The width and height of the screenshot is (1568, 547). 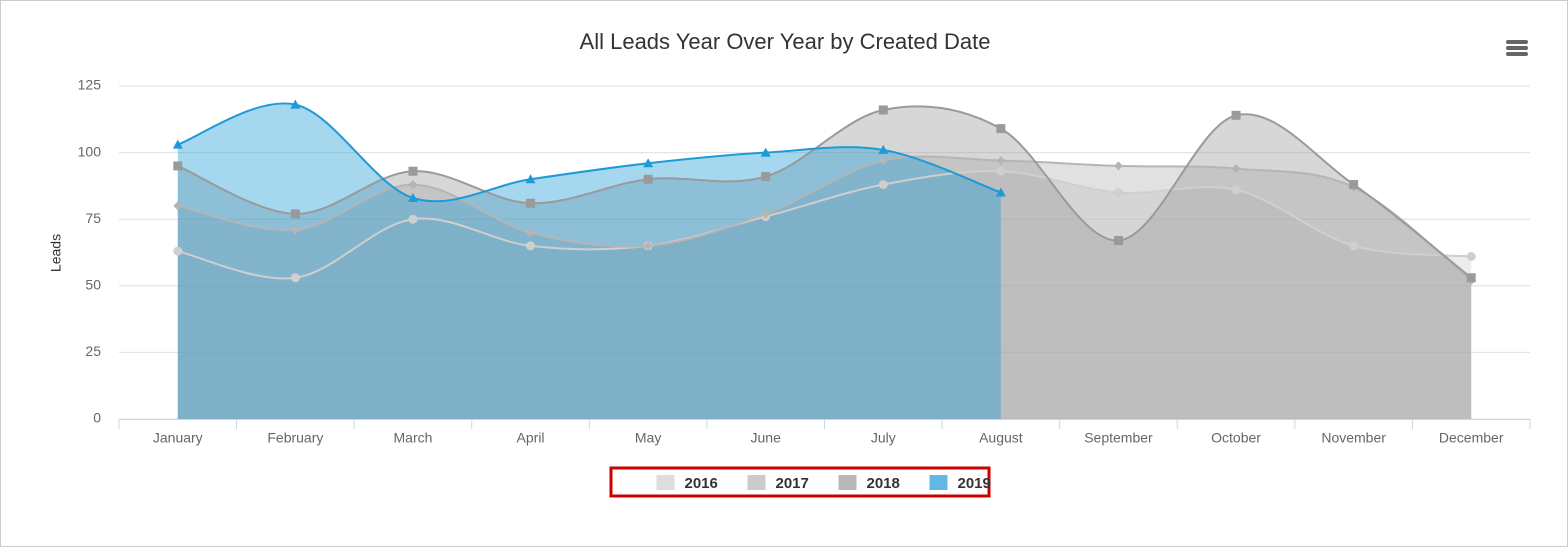 What do you see at coordinates (413, 438) in the screenshot?
I see `x-tick-label: March` at bounding box center [413, 438].